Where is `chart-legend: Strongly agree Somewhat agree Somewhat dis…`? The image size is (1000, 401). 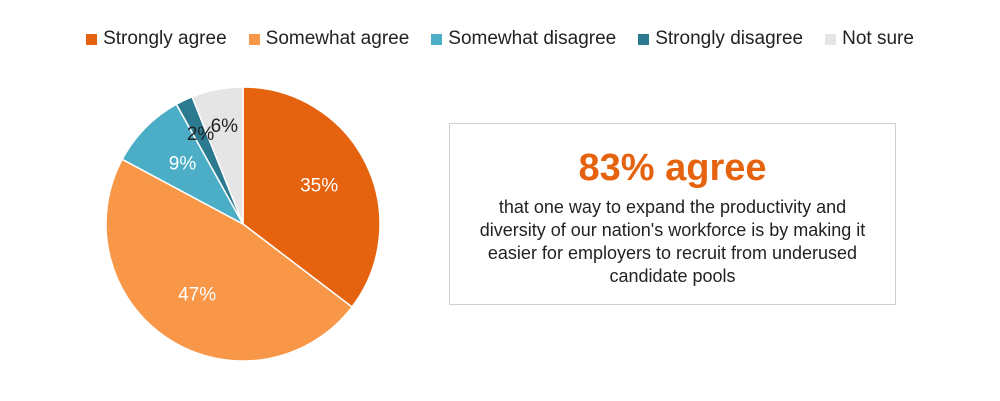
chart-legend: Strongly agree Somewhat agree Somewhat dis… is located at coordinates (500, 39).